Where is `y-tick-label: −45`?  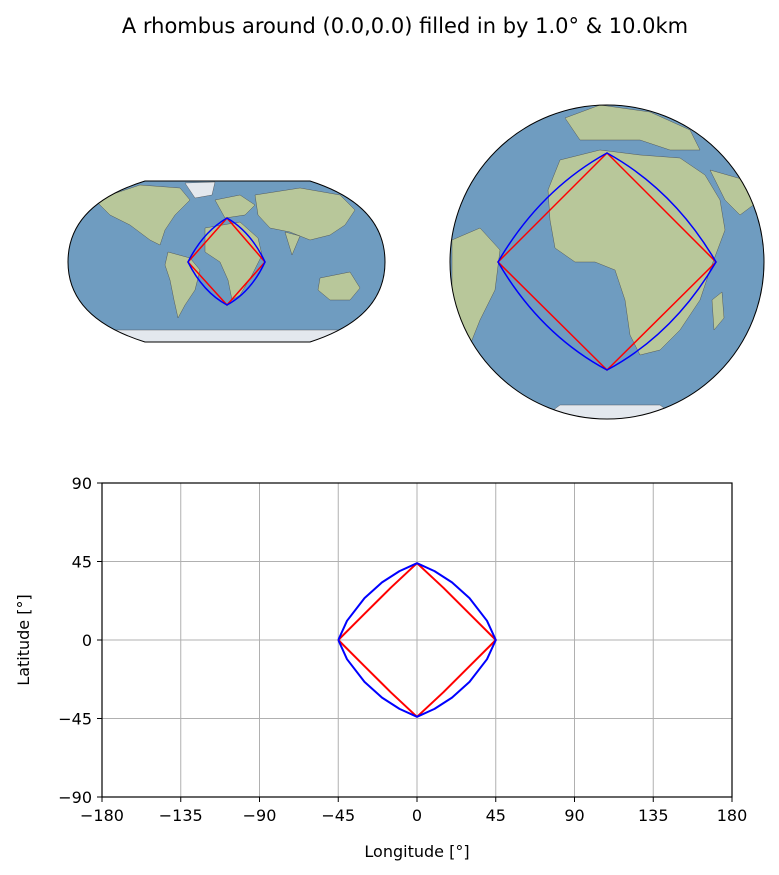
y-tick-label: −45 is located at coordinates (75, 719).